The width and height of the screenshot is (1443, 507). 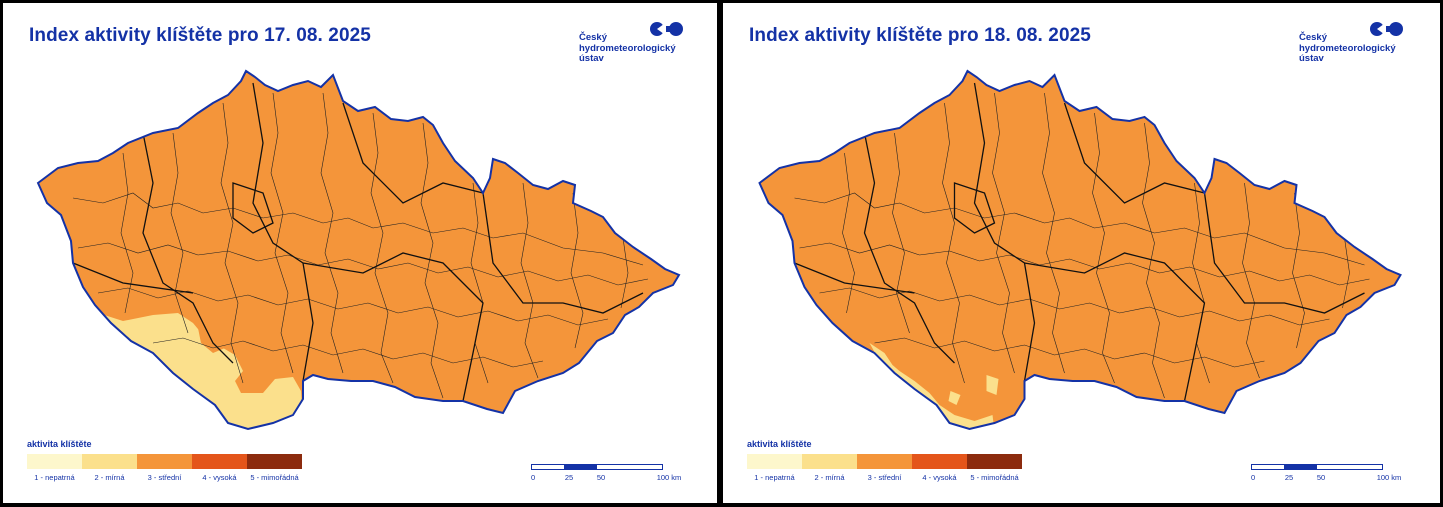 I want to click on map-title: Index aktivity klíštěte pro 18. 08. 2025, so click(x=920, y=35).